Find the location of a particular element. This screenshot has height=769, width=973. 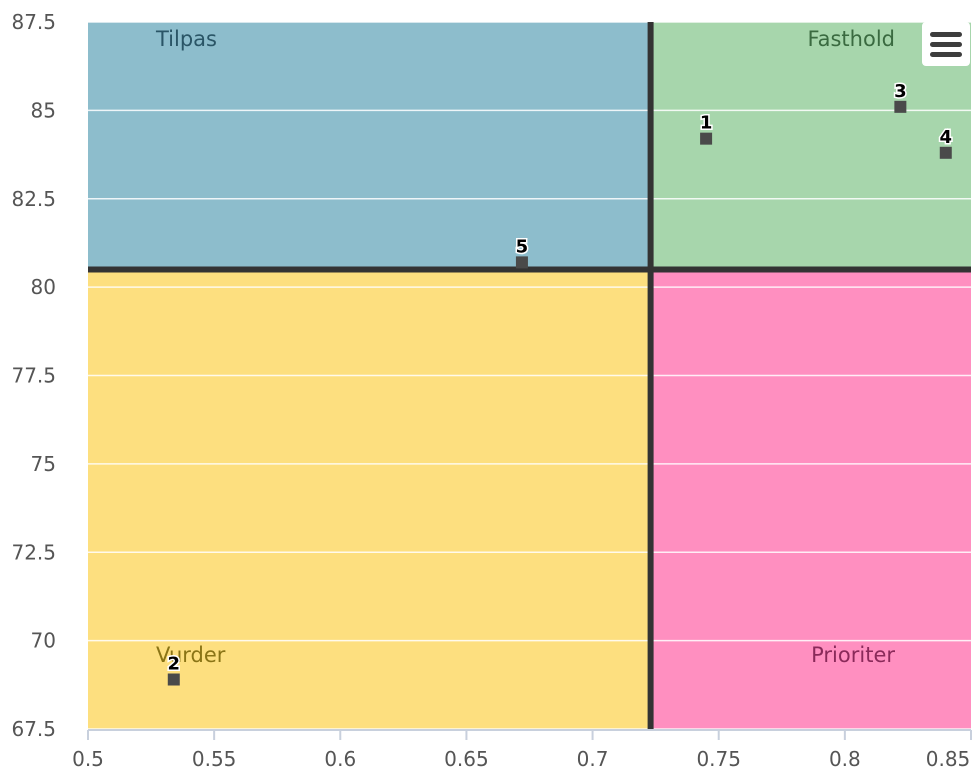

data-point-label-1: 1 is located at coordinates (706, 123).